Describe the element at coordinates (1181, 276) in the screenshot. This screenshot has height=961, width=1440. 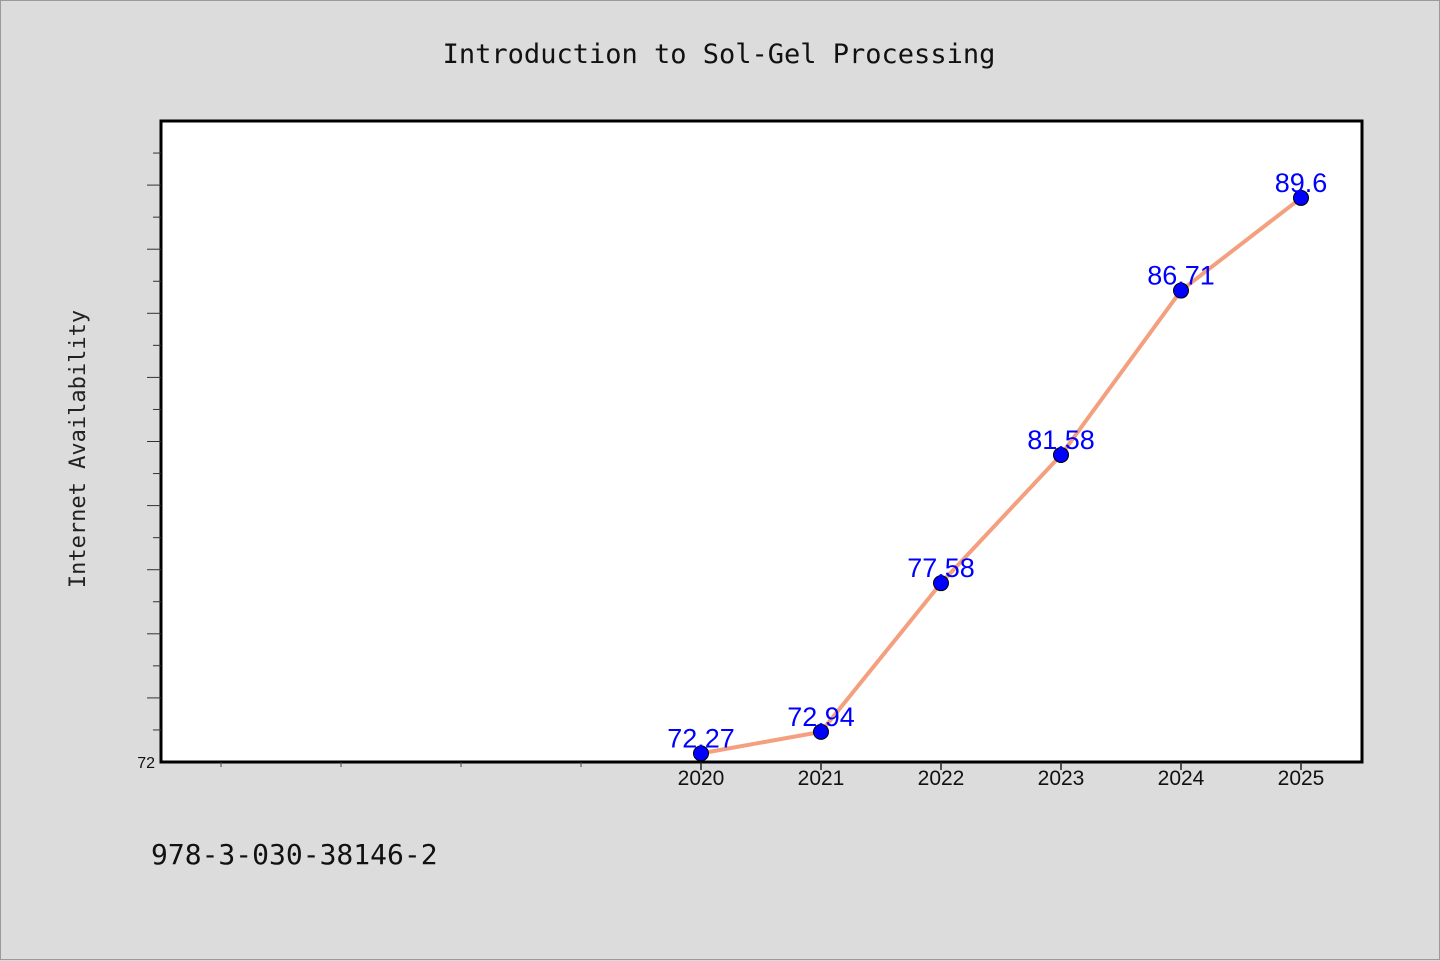
I see `data-label: 86.71` at that location.